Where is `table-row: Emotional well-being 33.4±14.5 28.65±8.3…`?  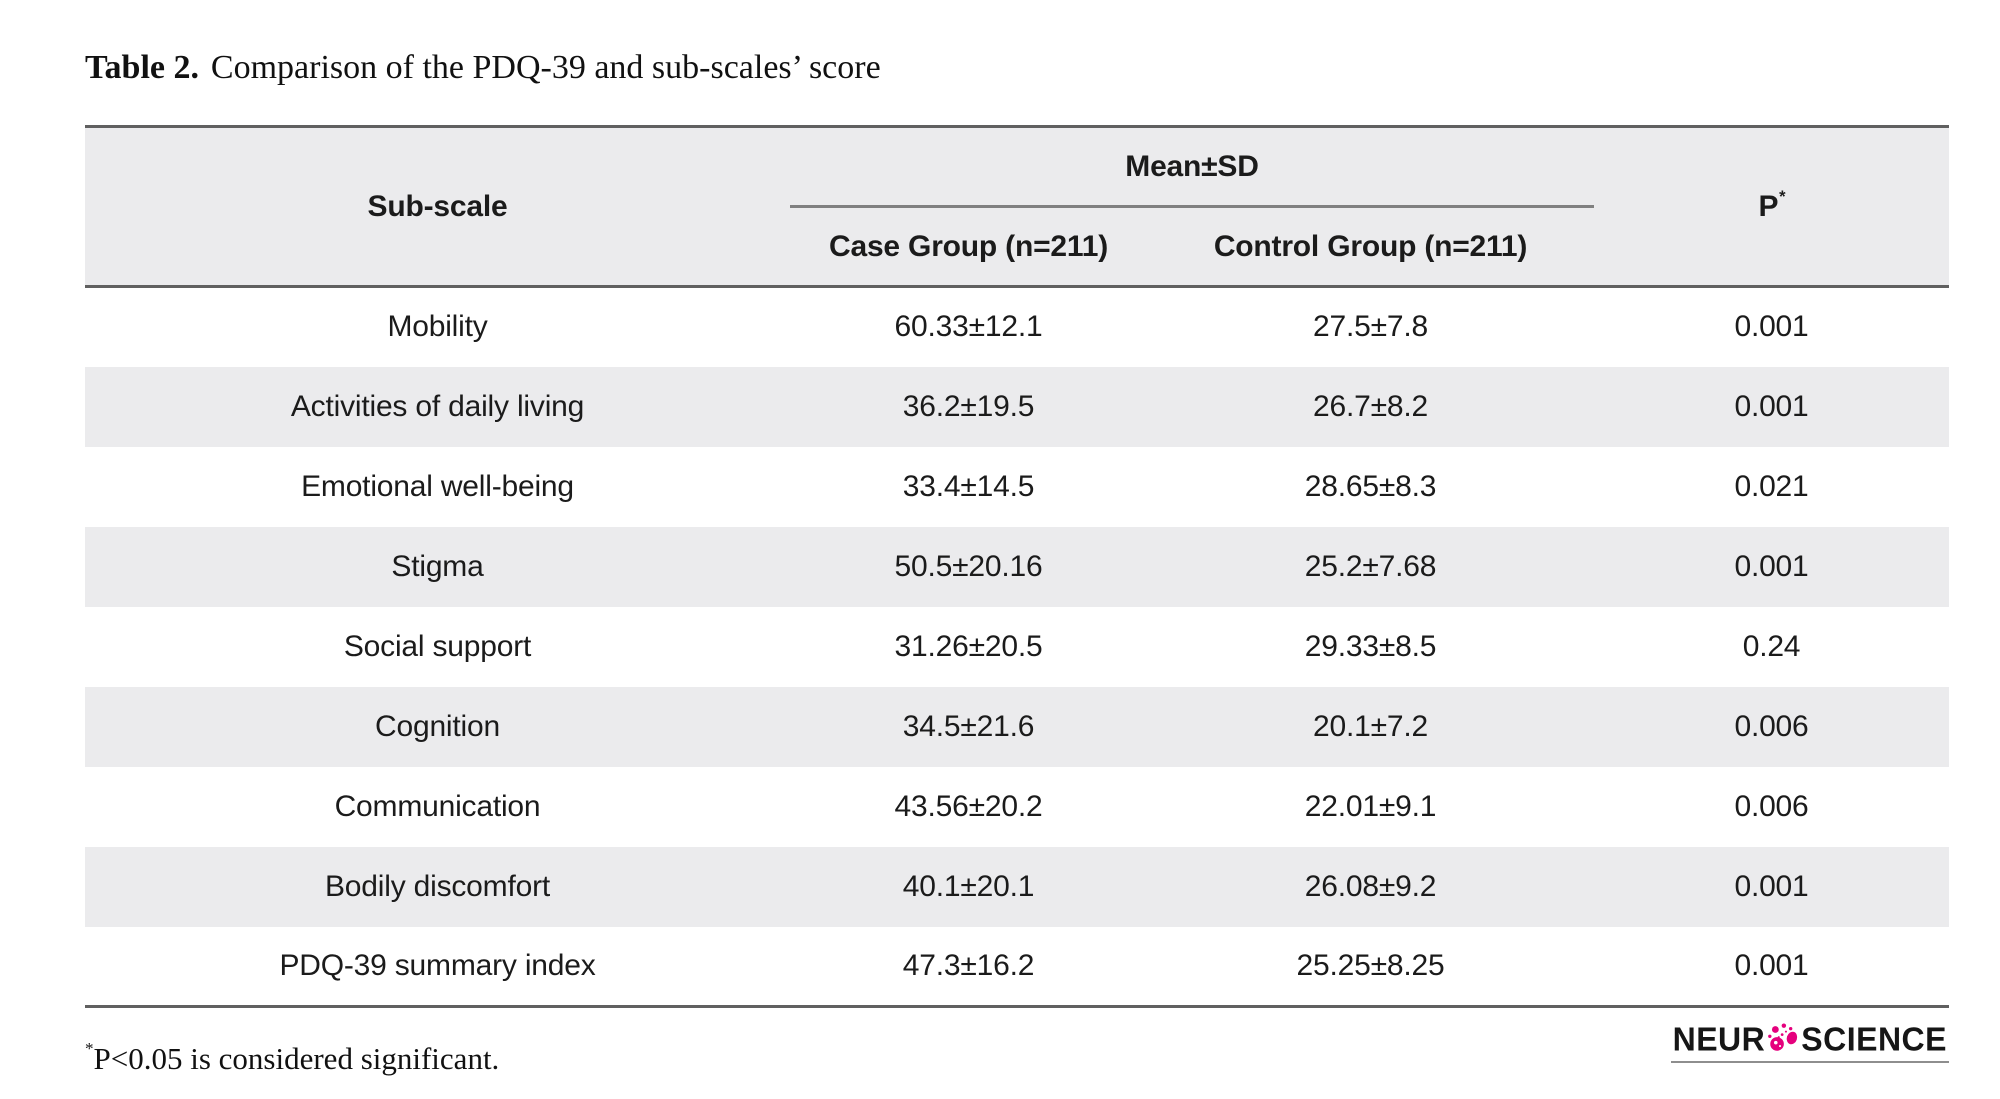 table-row: Emotional well-being 33.4±14.5 28.65±8.3… is located at coordinates (1017, 486).